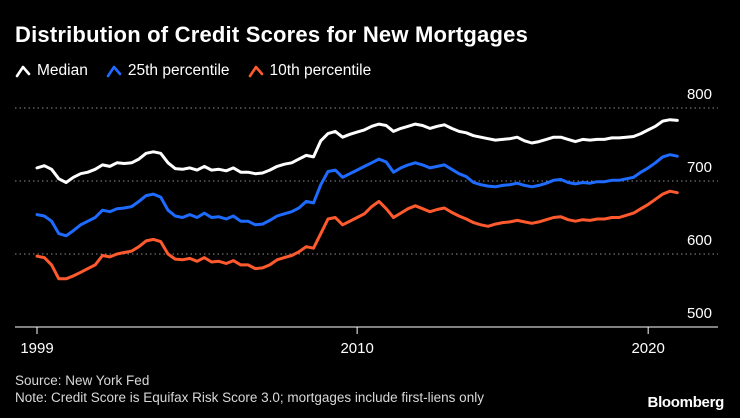  What do you see at coordinates (320, 70) in the screenshot?
I see `legend-label-p10: 10th percentile` at bounding box center [320, 70].